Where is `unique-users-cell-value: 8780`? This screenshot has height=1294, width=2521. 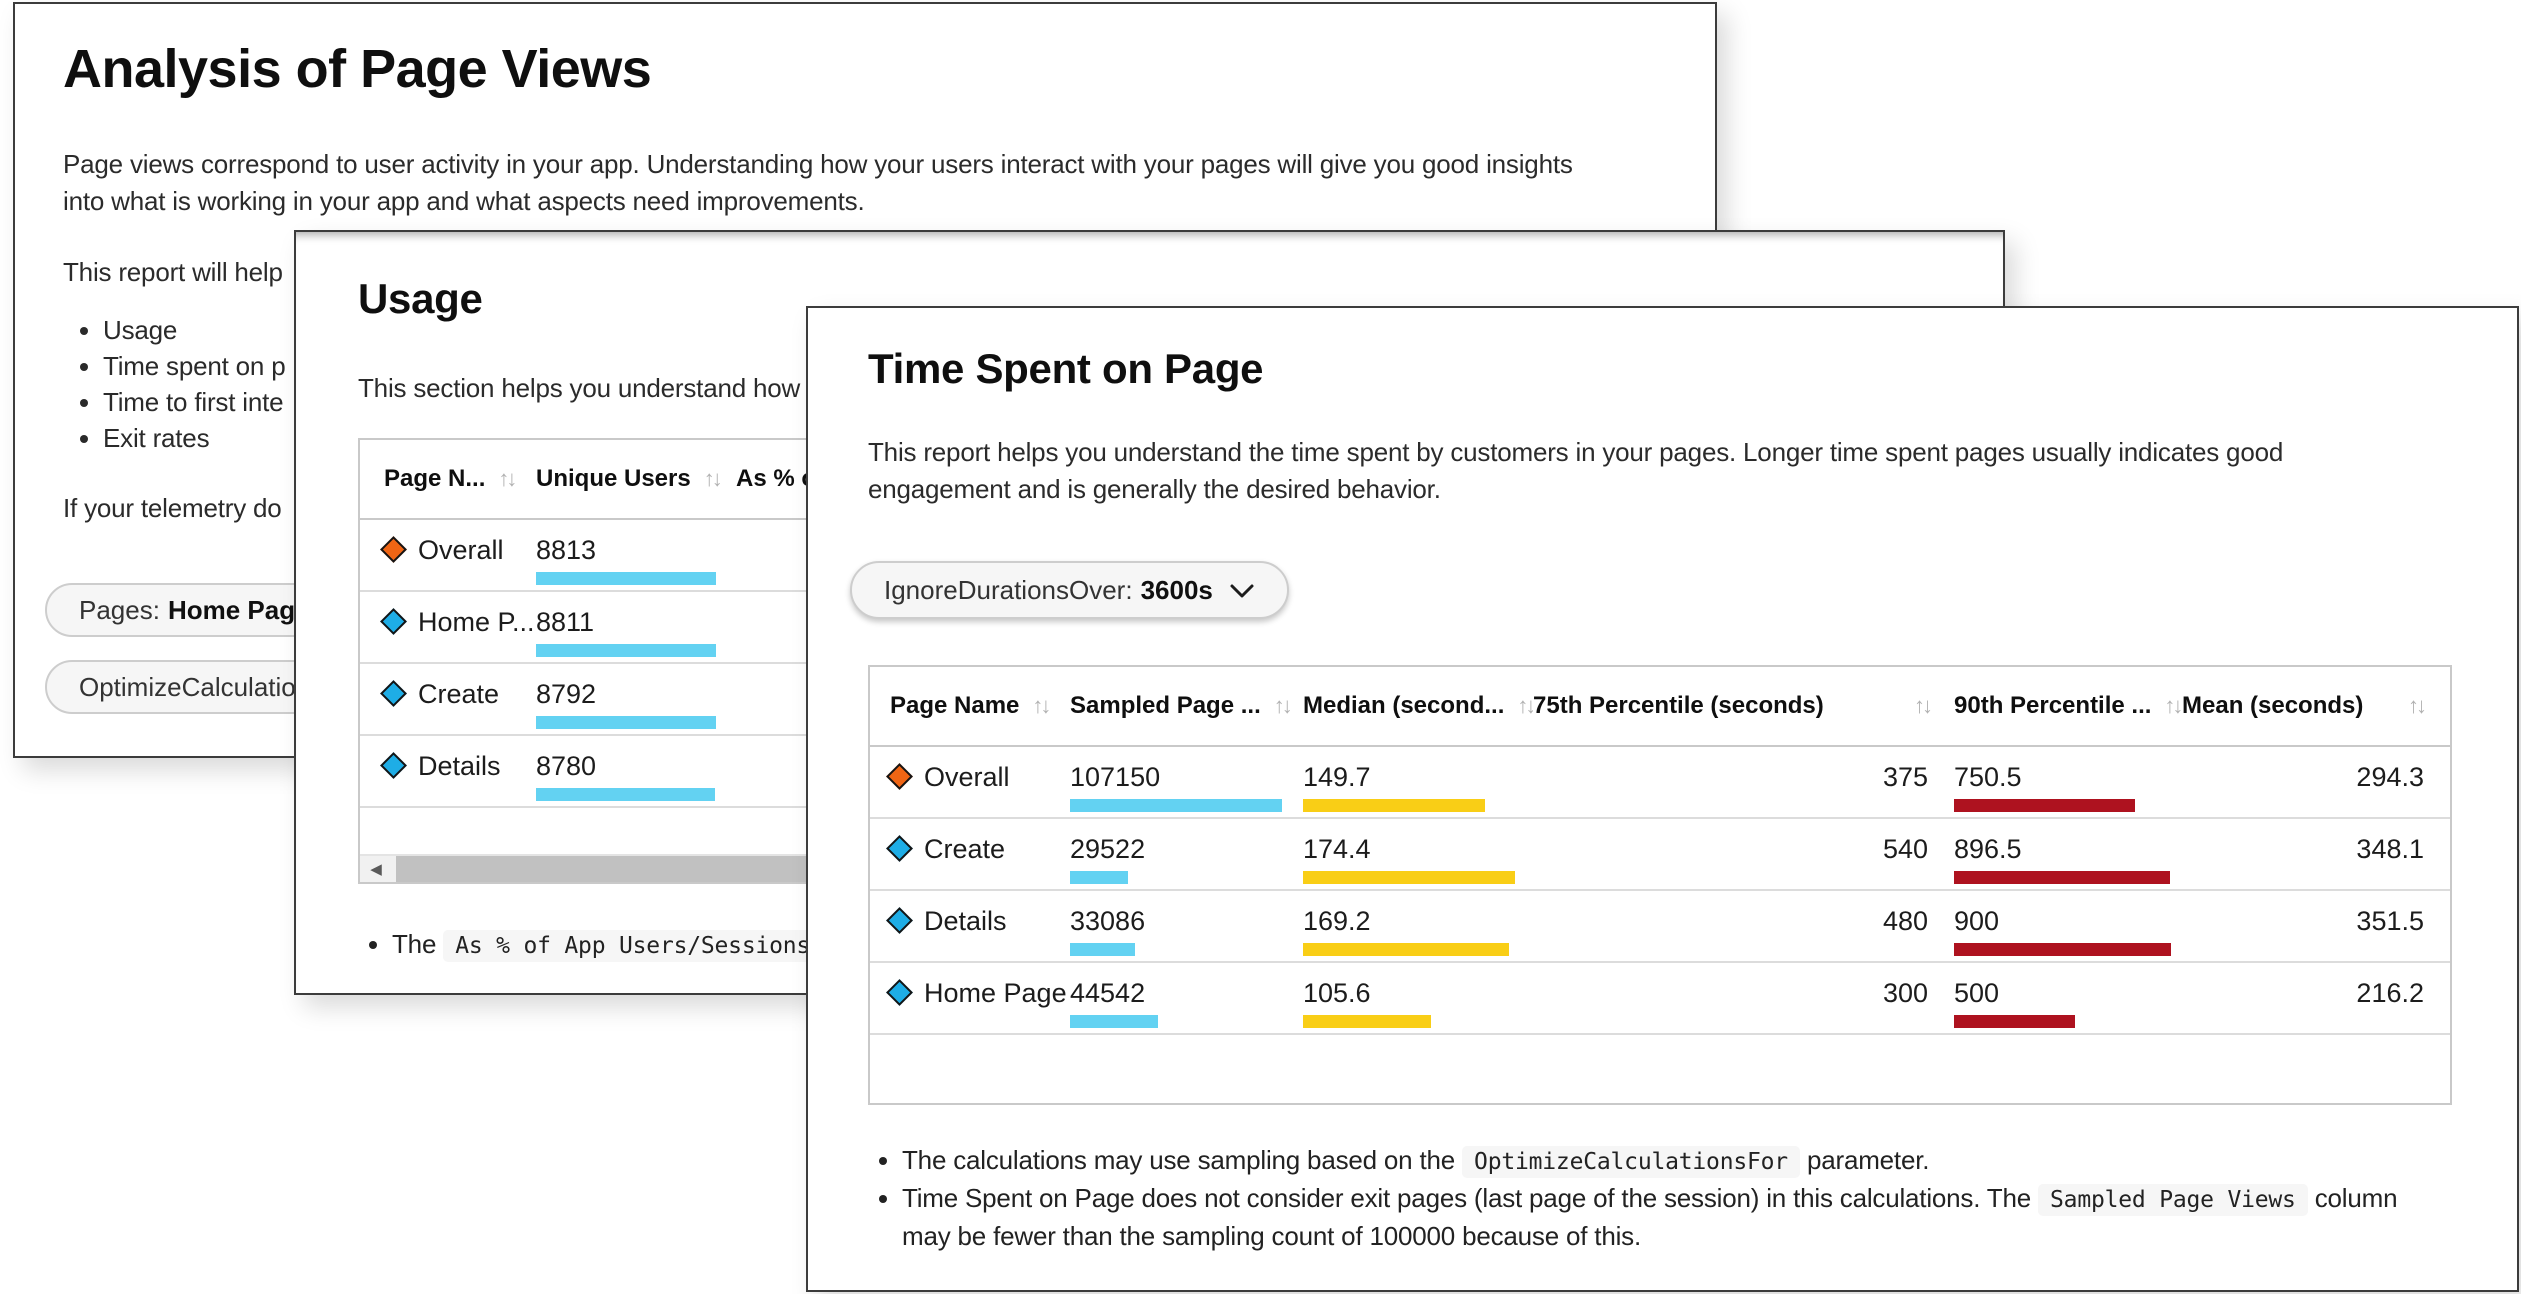
unique-users-cell-value: 8780 is located at coordinates (566, 766).